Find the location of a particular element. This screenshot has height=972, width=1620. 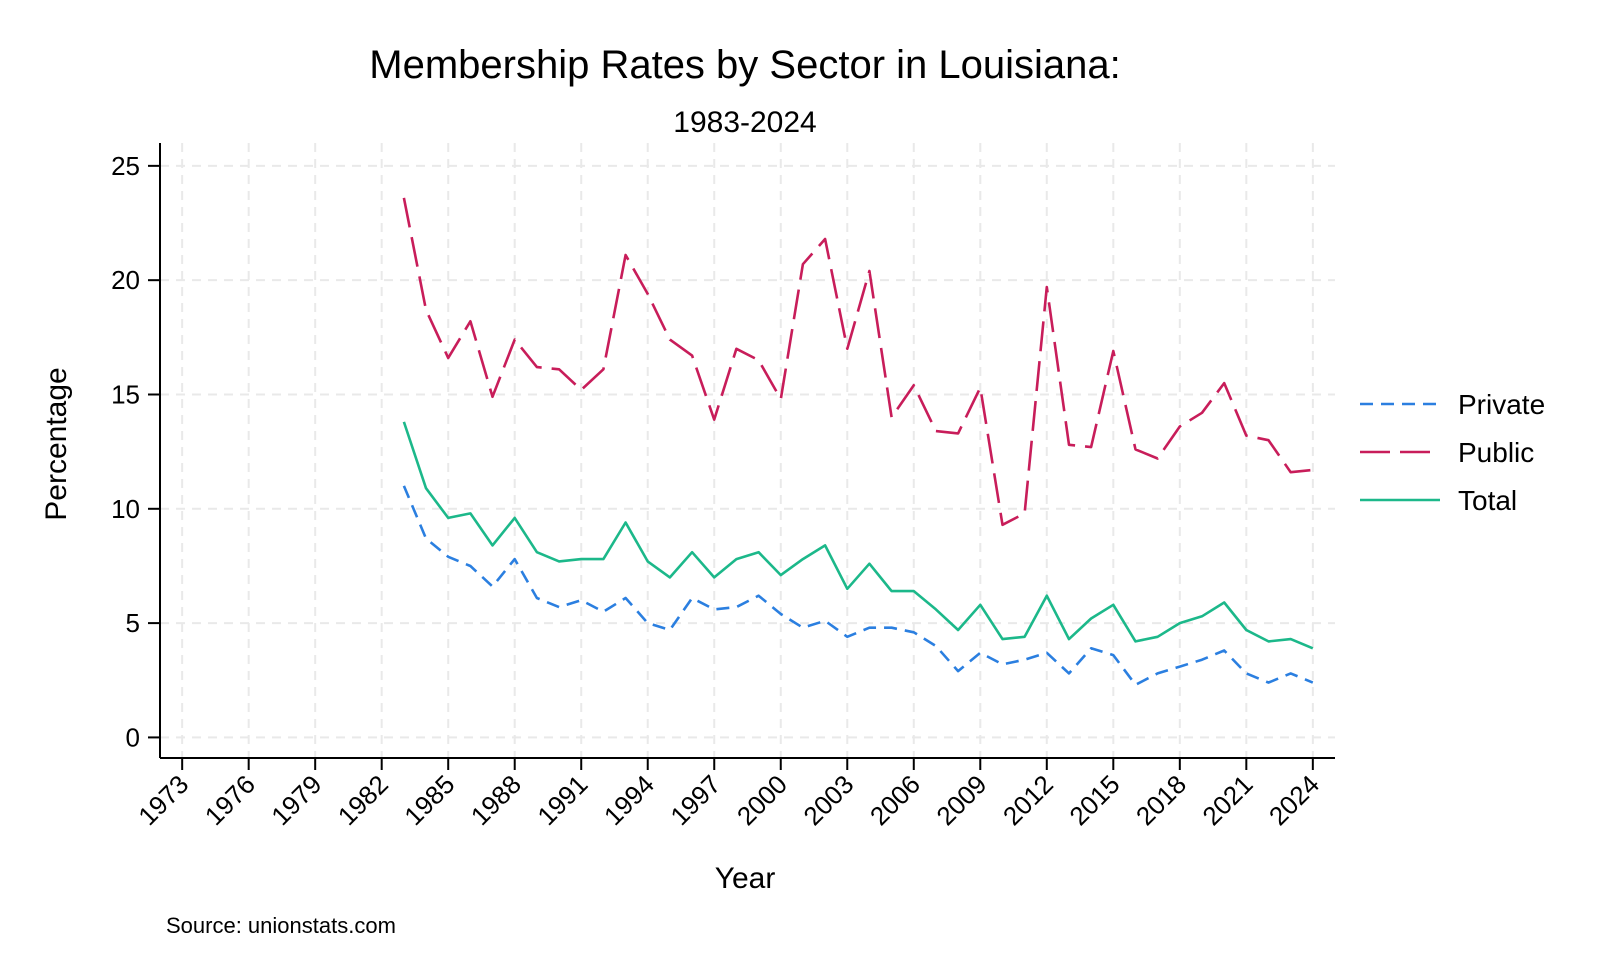

x-tick-label: 2015 is located at coordinates (1094, 800).